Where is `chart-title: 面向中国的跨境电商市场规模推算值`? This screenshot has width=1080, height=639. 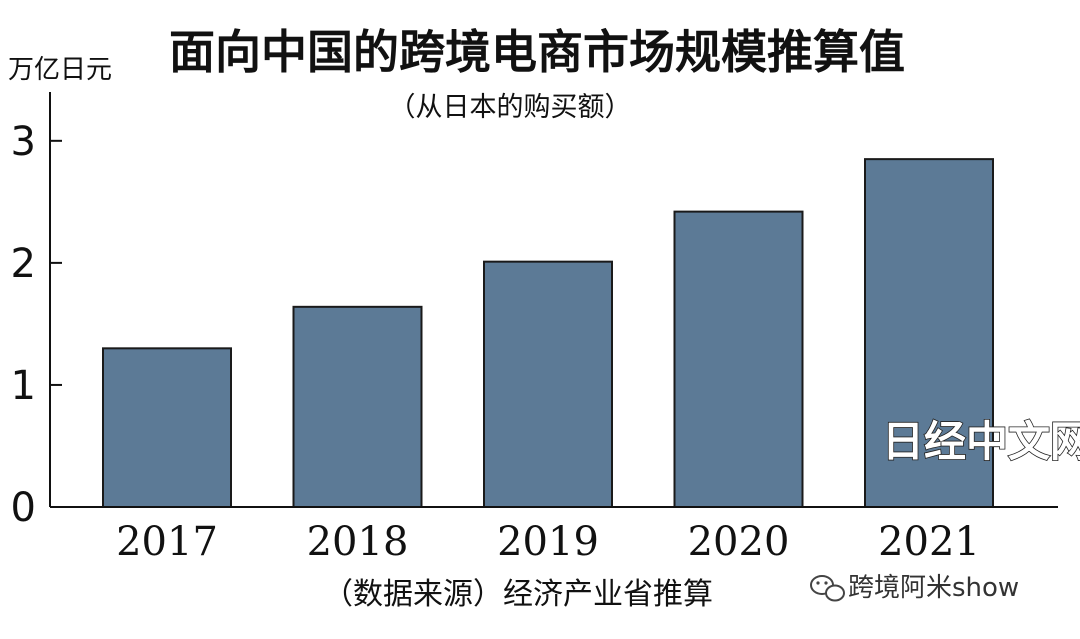
chart-title: 面向中国的跨境电商市场规模推算值 is located at coordinates (537, 52).